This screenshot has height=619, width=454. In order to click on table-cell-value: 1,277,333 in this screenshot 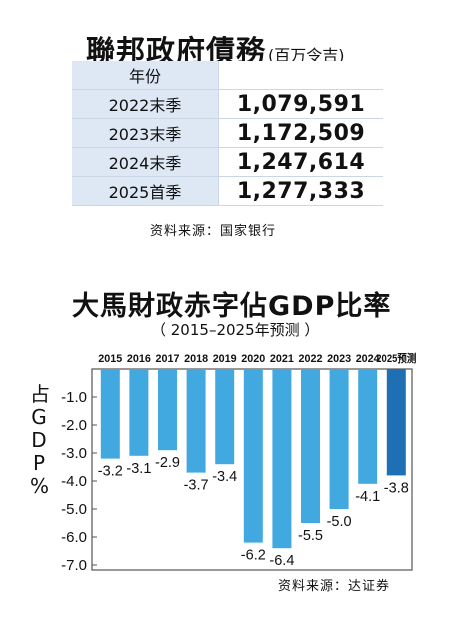, I will do `click(300, 191)`.